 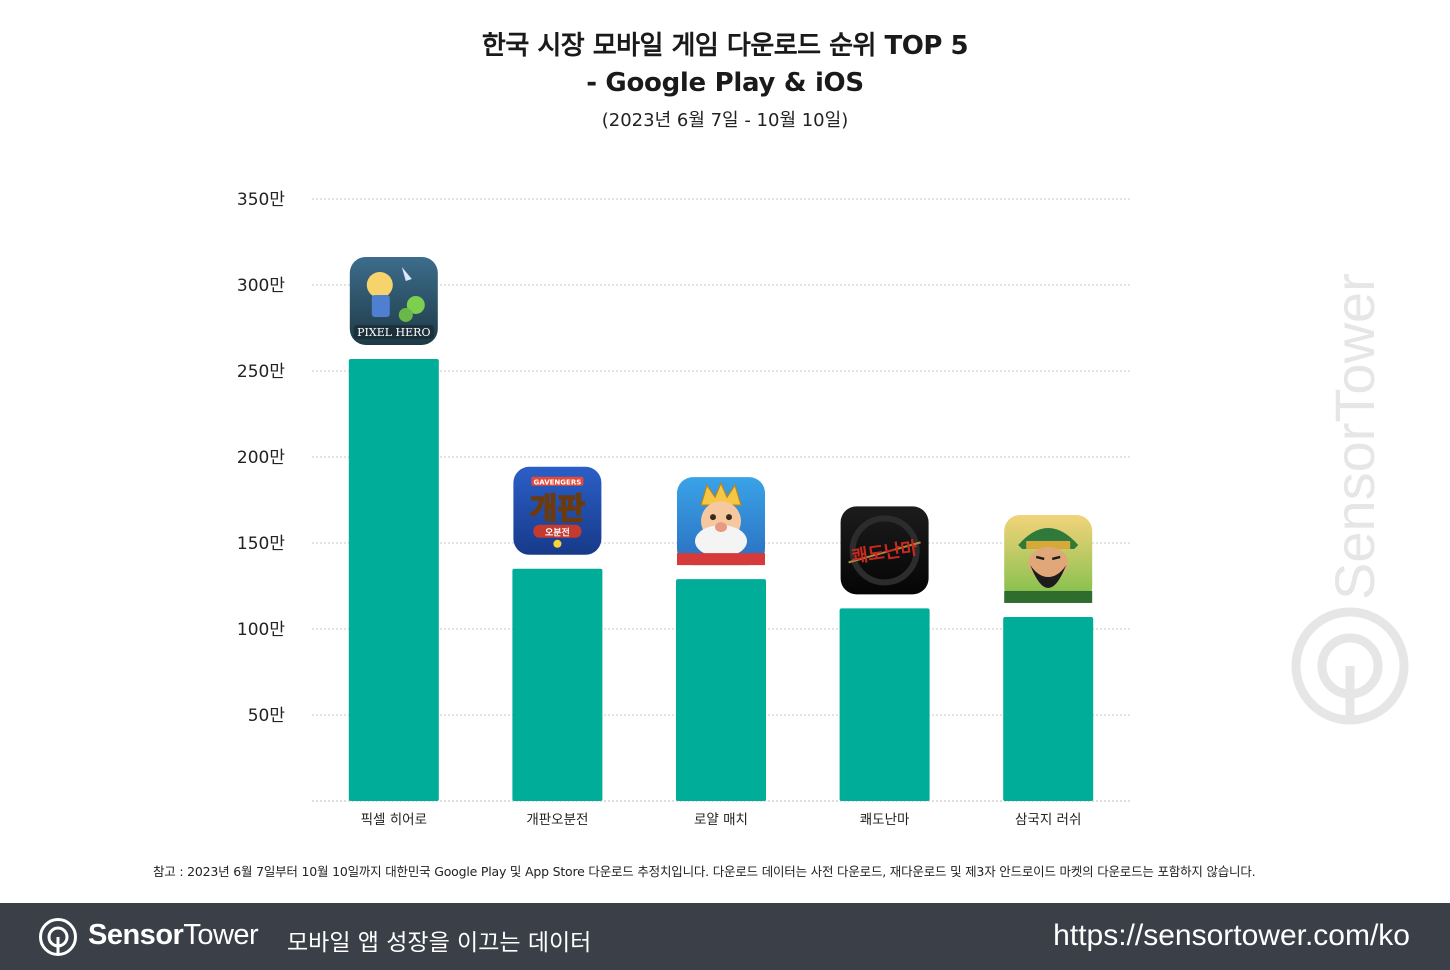 I want to click on y-axis-tick-labels: 50만 100만 150만 200만 250만 300만 350만, so click(x=261, y=458).